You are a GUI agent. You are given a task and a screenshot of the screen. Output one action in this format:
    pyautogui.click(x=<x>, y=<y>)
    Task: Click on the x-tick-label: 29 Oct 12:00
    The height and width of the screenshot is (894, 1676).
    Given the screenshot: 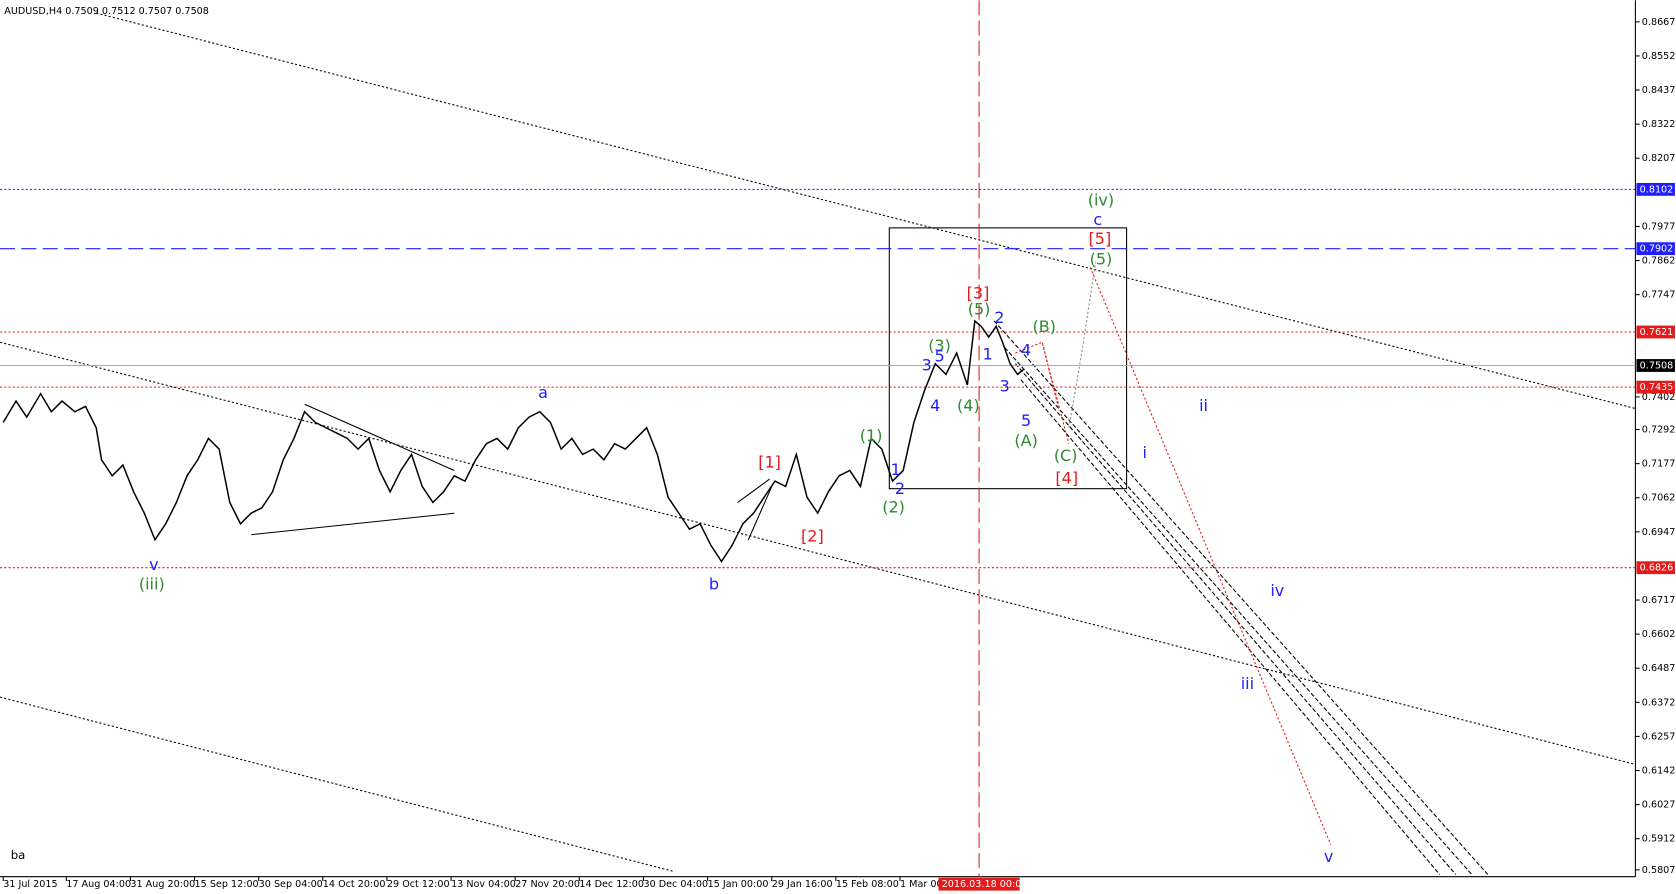 What is the action you would take?
    pyautogui.click(x=418, y=884)
    